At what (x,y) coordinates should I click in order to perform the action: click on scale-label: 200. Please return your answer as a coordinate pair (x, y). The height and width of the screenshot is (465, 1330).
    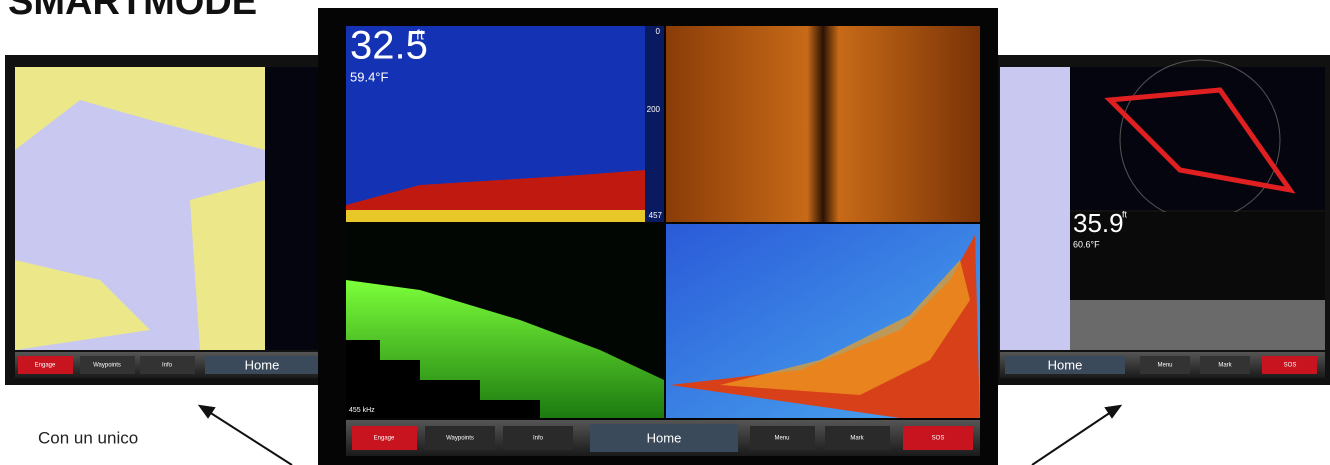
    Looking at the image, I should click on (654, 109).